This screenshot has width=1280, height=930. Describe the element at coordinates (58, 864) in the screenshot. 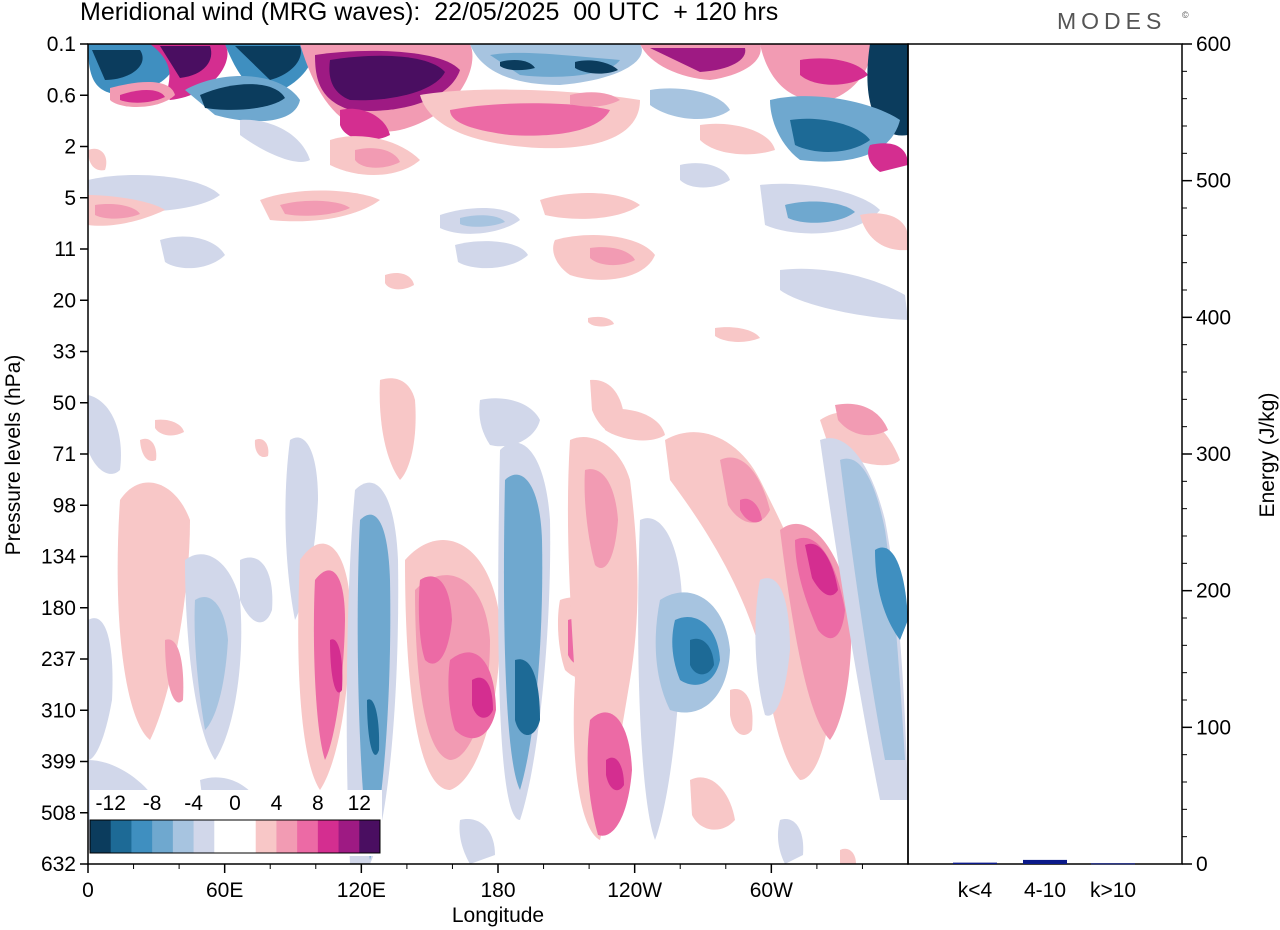

I see `pressure-tick-label: 632` at that location.